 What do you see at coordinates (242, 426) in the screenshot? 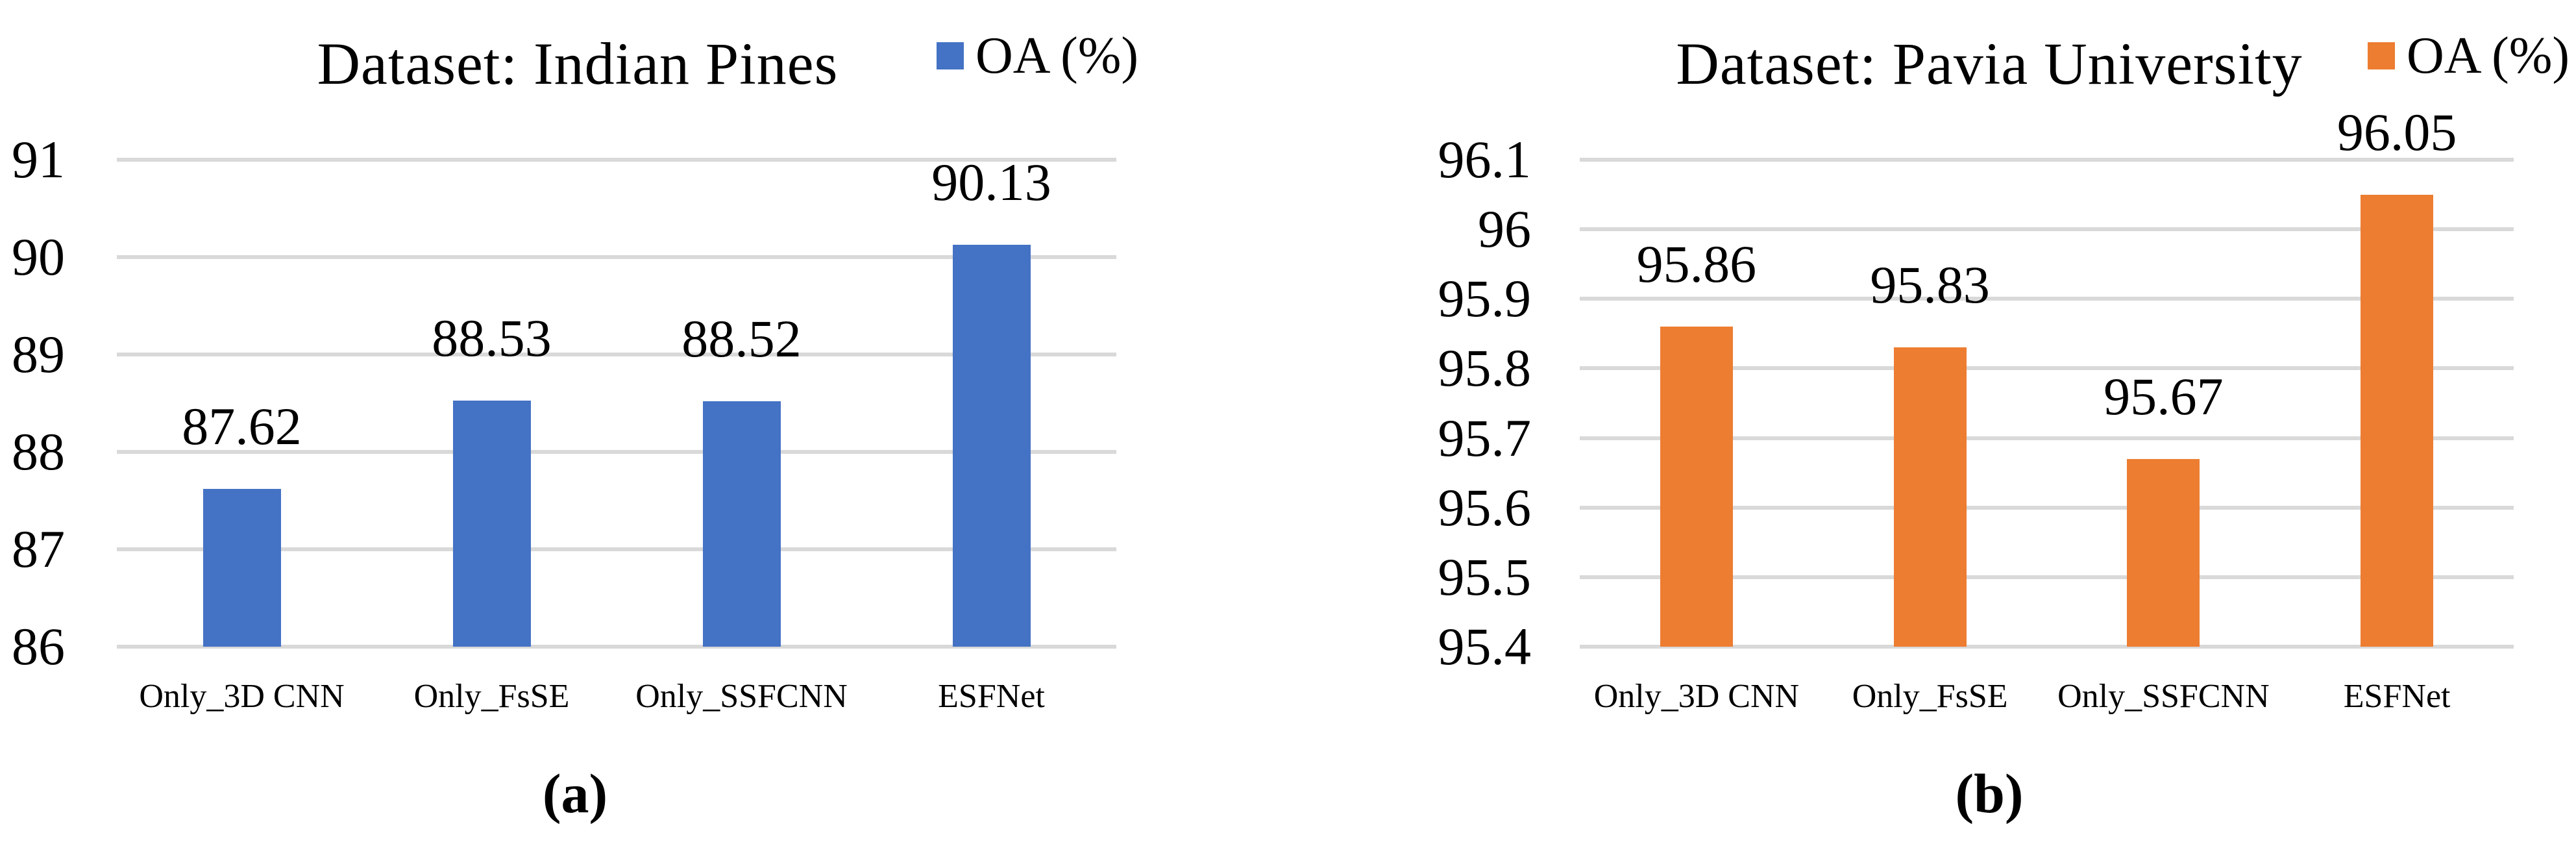
I see `bar-value-label: 87.62` at bounding box center [242, 426].